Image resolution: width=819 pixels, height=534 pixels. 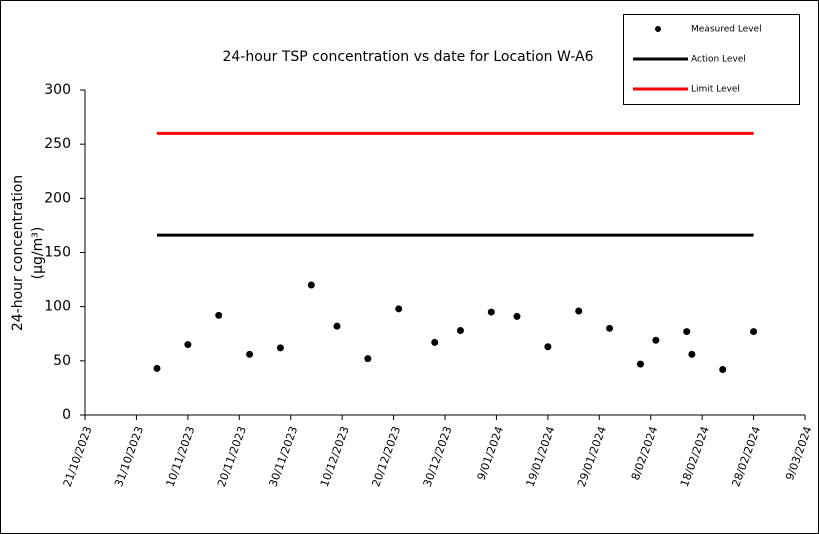 I want to click on y-tick-label: 50, so click(x=62, y=361).